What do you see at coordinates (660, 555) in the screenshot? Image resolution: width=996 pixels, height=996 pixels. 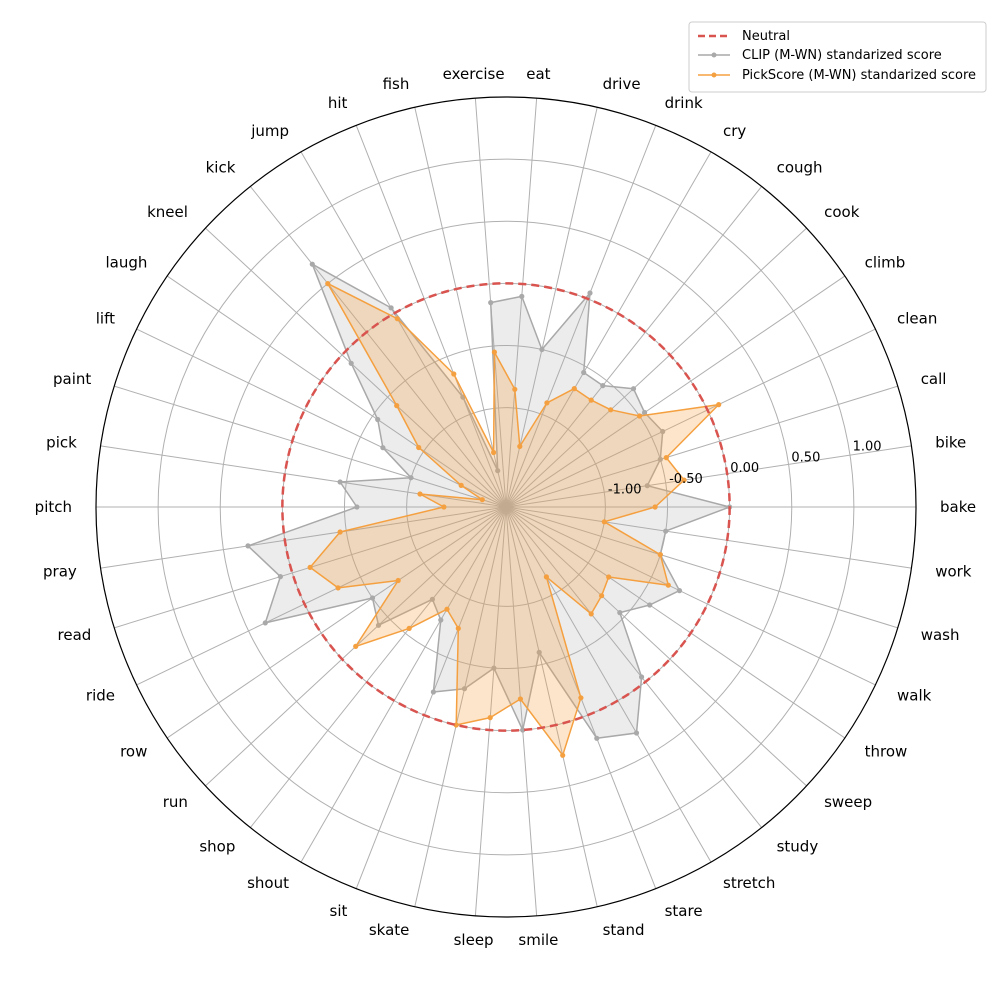 I see `point-1-wash` at bounding box center [660, 555].